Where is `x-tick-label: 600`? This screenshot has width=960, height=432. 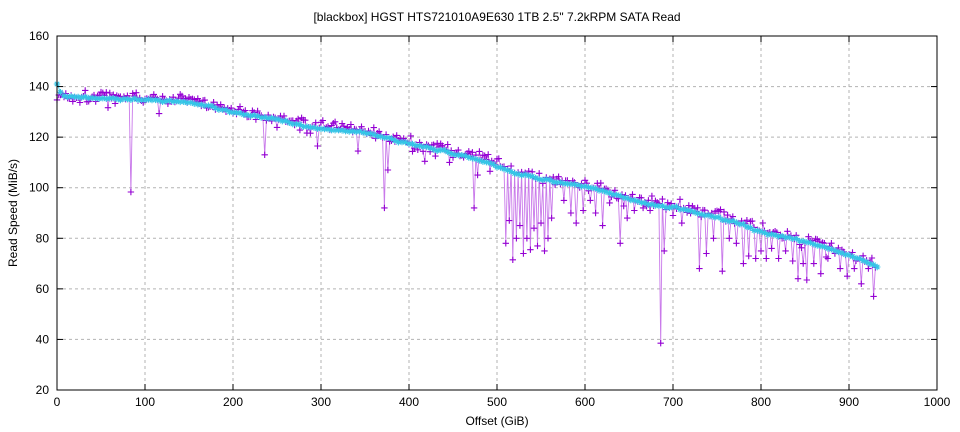
x-tick-label: 600 is located at coordinates (585, 402).